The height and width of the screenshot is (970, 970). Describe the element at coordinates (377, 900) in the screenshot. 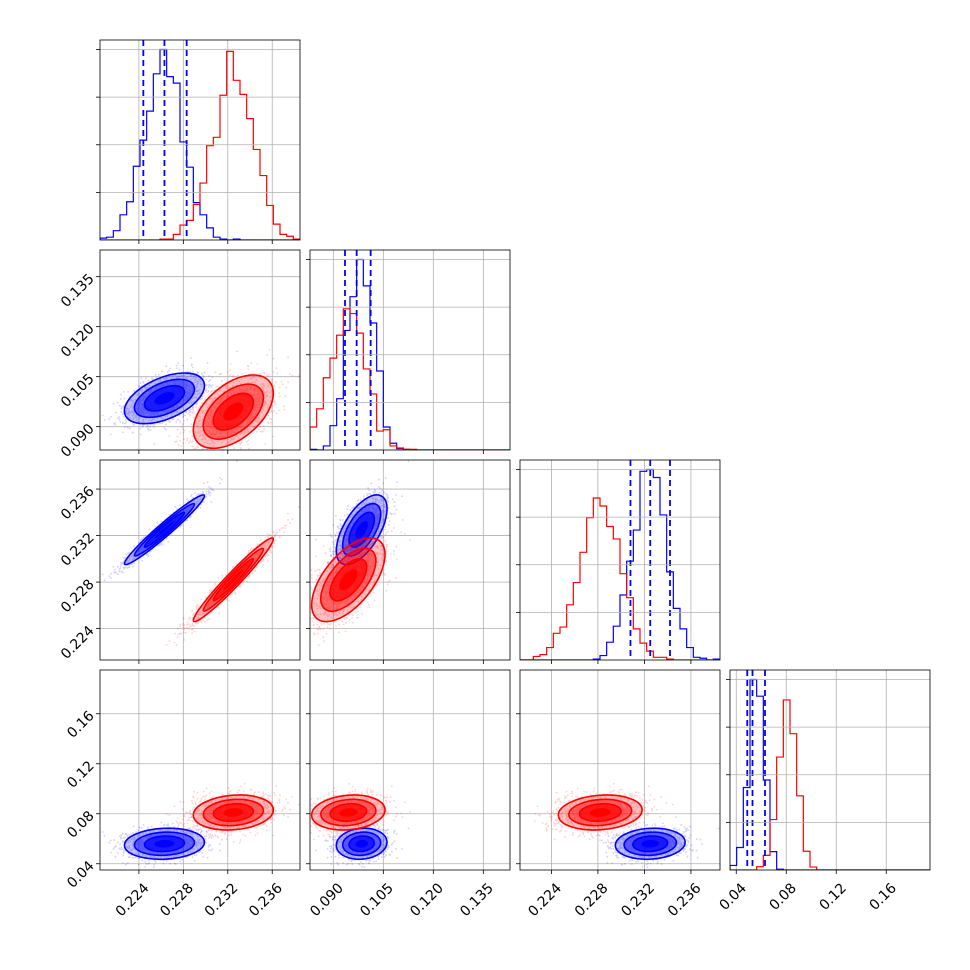

I see `x-tick-label: 0.105` at that location.